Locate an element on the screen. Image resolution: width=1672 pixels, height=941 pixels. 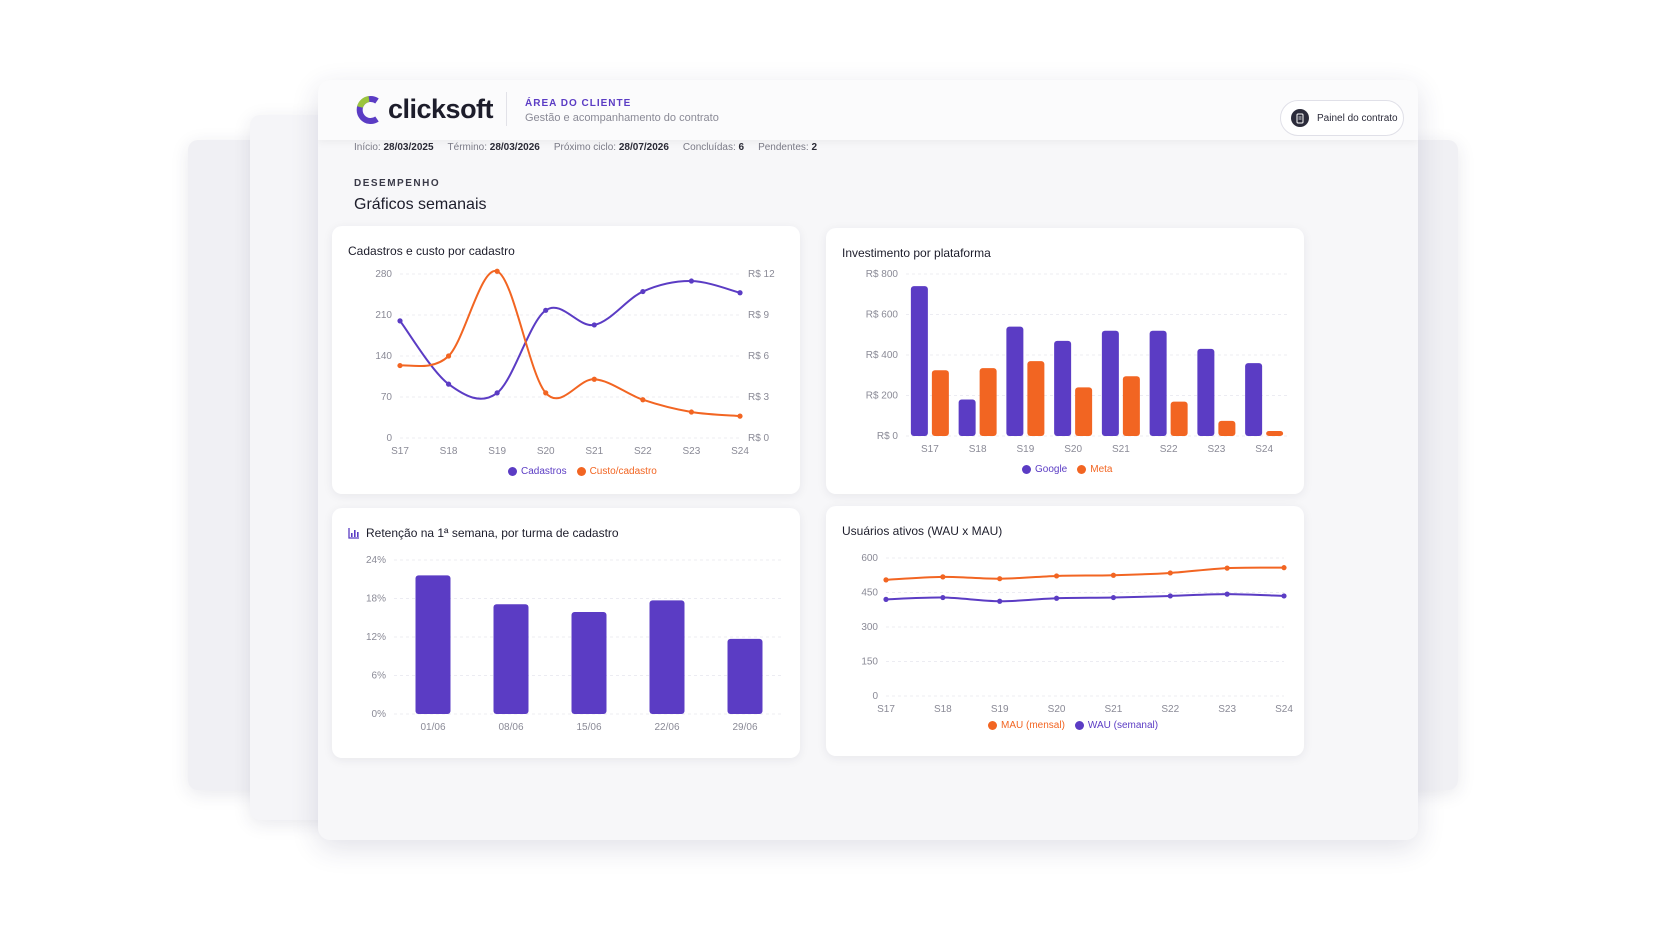
x-tick-label: 01/06 is located at coordinates (432, 727).